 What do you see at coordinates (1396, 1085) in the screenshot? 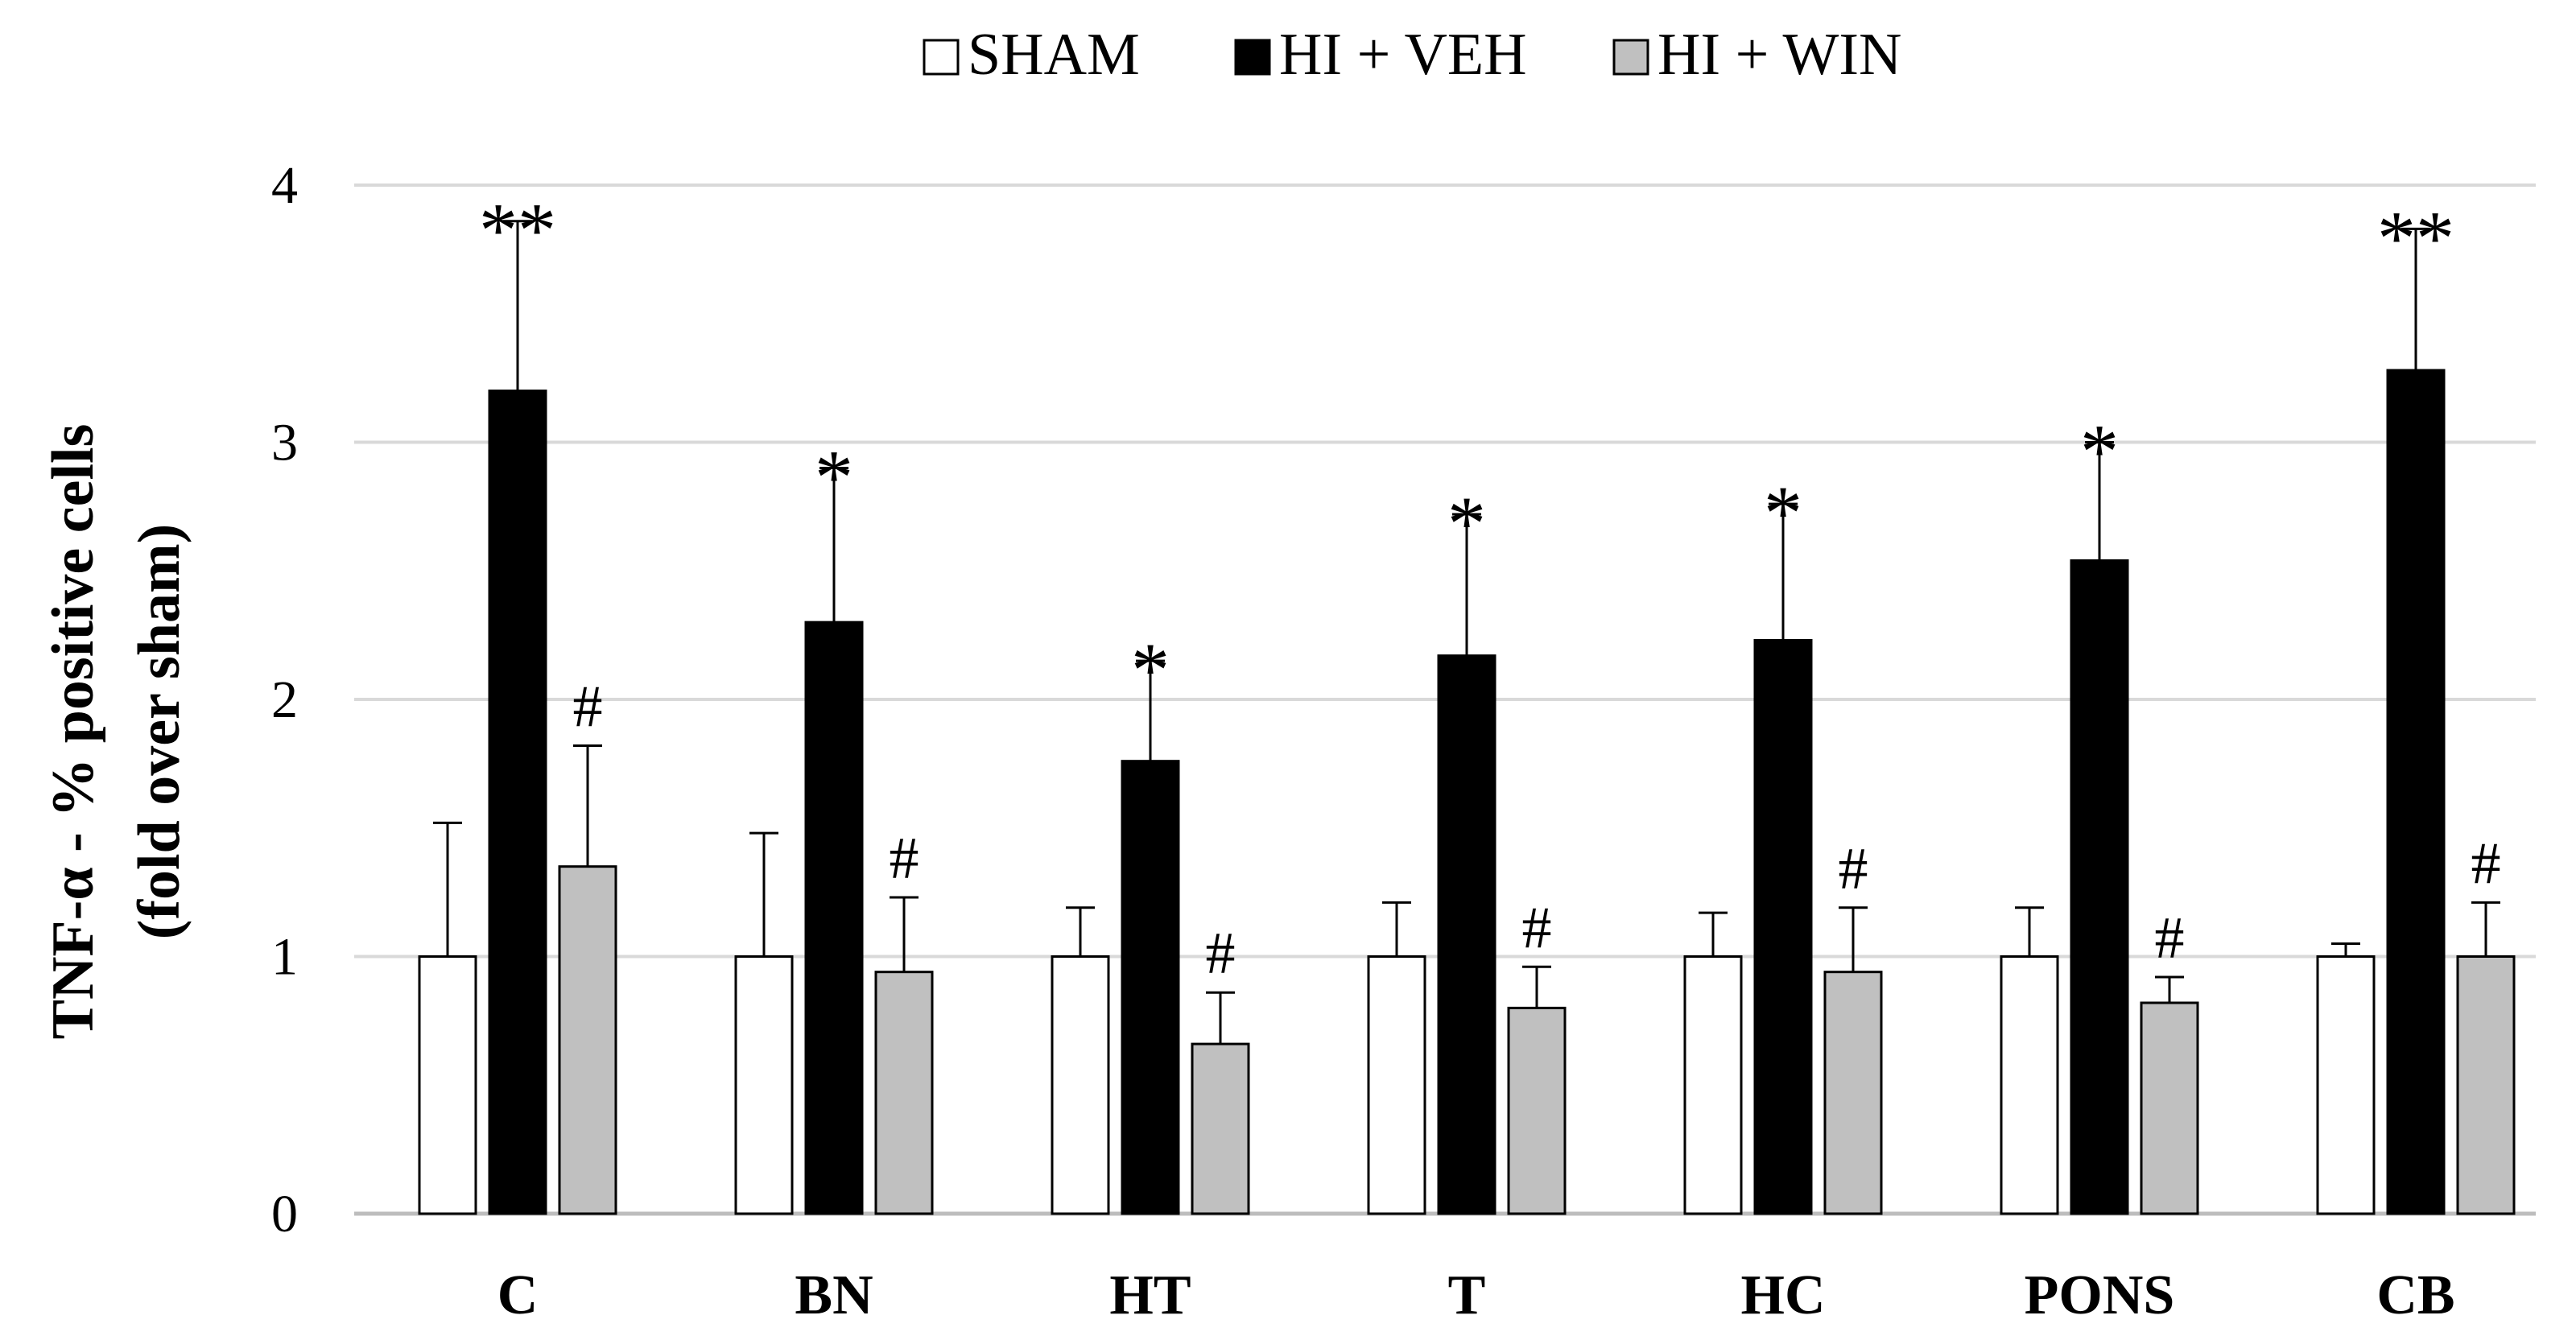
I see `bar-sham-t` at bounding box center [1396, 1085].